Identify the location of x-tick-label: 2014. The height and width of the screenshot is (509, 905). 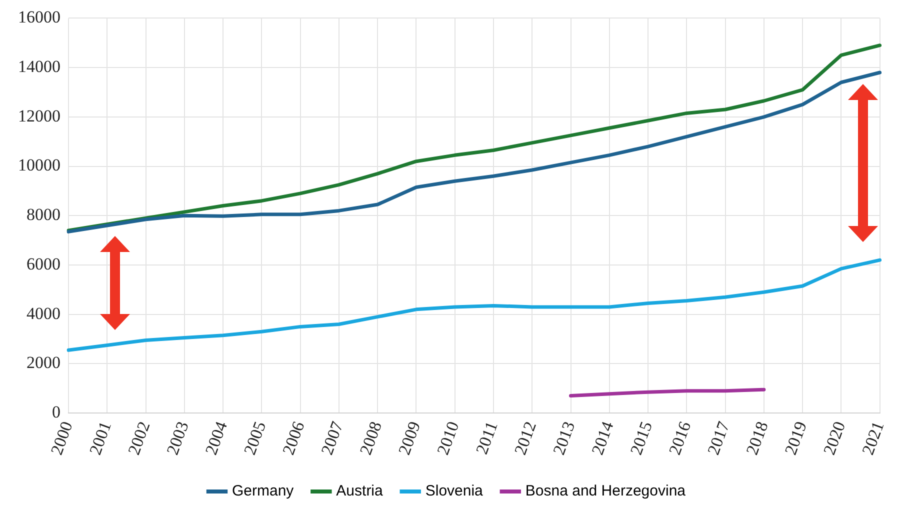
(603, 438).